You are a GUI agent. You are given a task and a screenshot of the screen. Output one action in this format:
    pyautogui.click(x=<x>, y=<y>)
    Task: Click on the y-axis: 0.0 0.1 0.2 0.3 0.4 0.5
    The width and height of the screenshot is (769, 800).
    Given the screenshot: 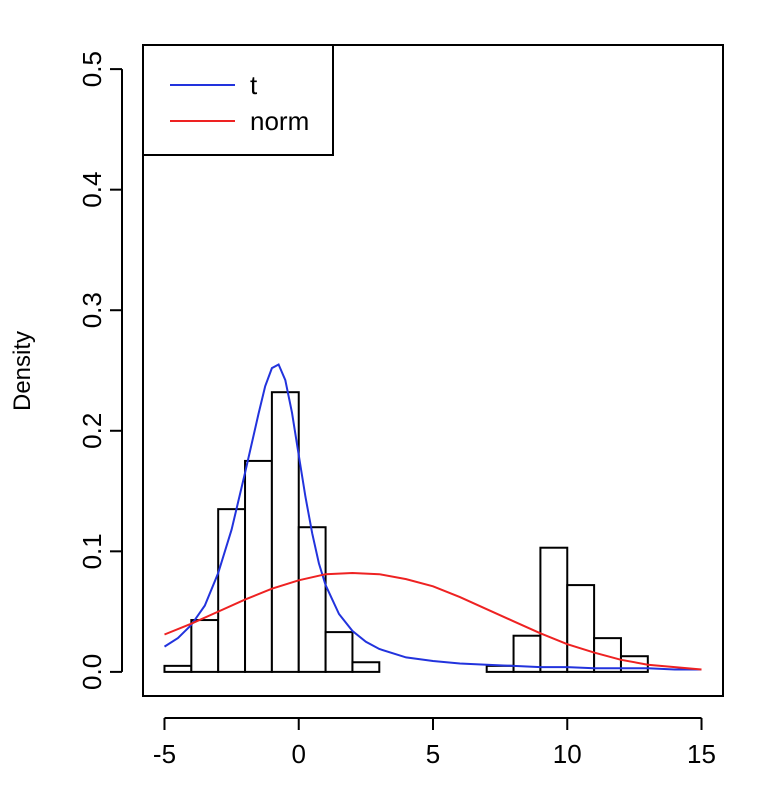 What is the action you would take?
    pyautogui.click(x=100, y=370)
    